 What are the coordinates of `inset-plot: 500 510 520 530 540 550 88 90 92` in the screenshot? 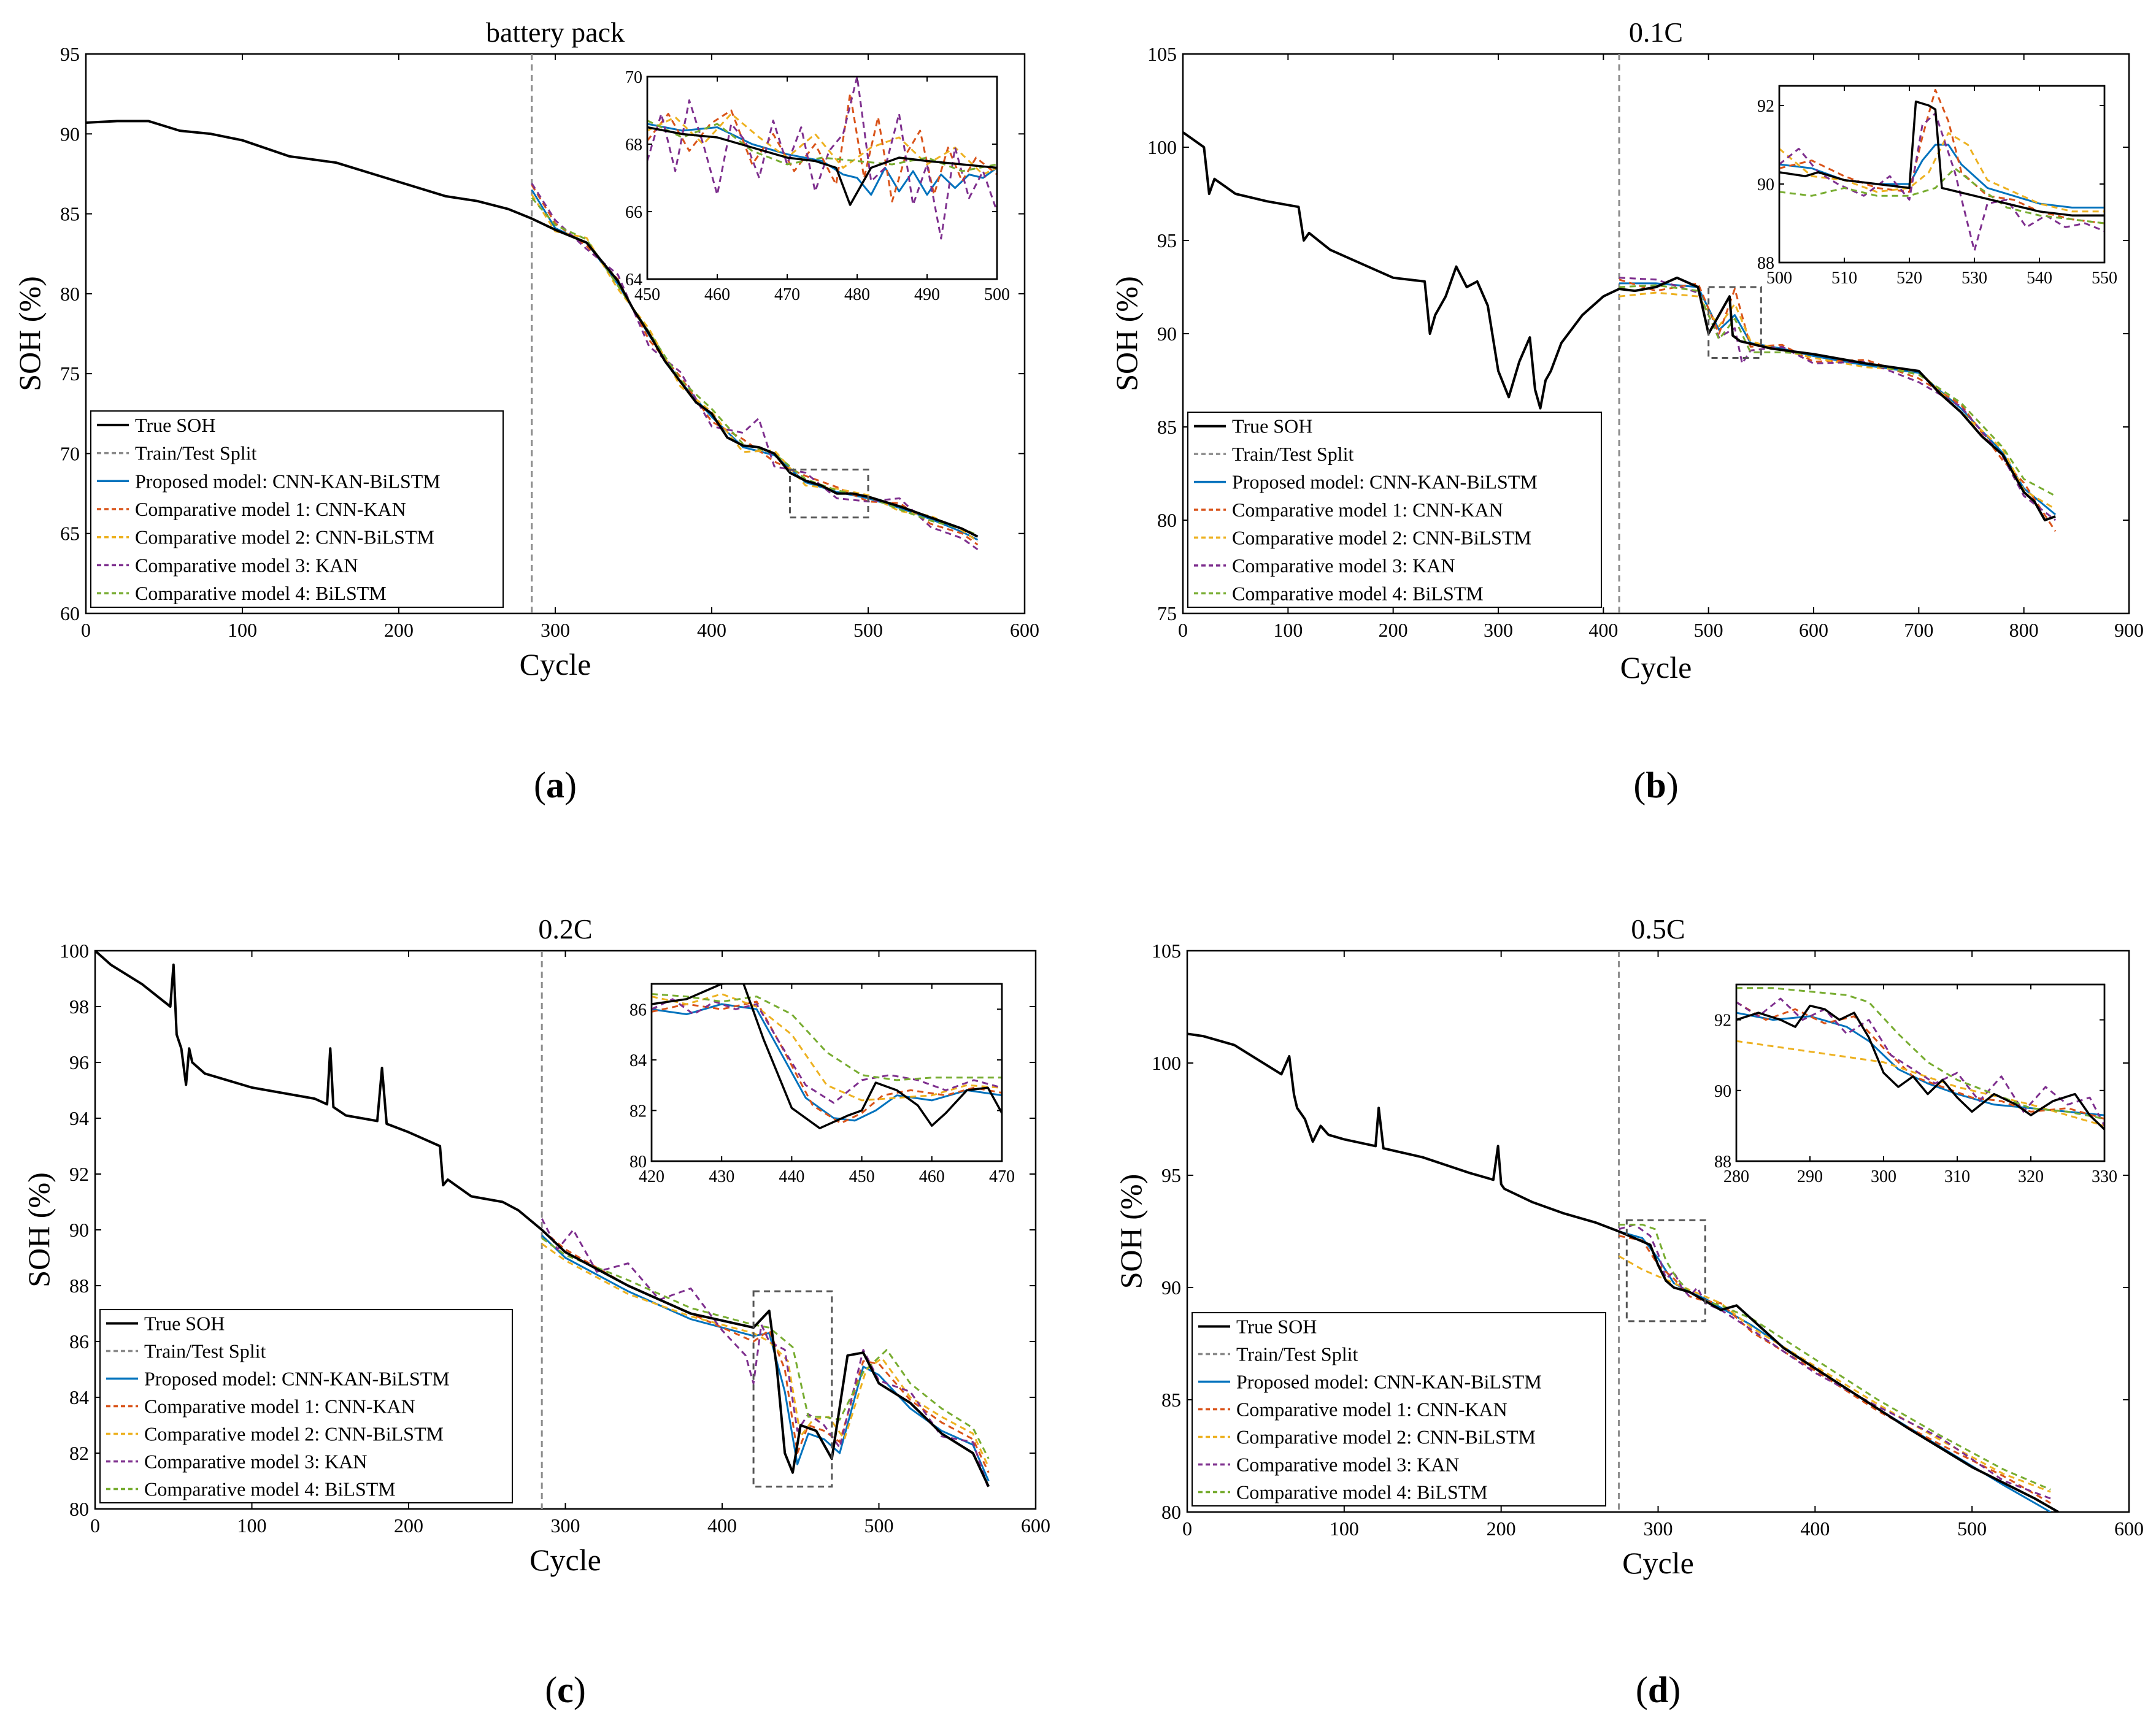 It's located at (1937, 186).